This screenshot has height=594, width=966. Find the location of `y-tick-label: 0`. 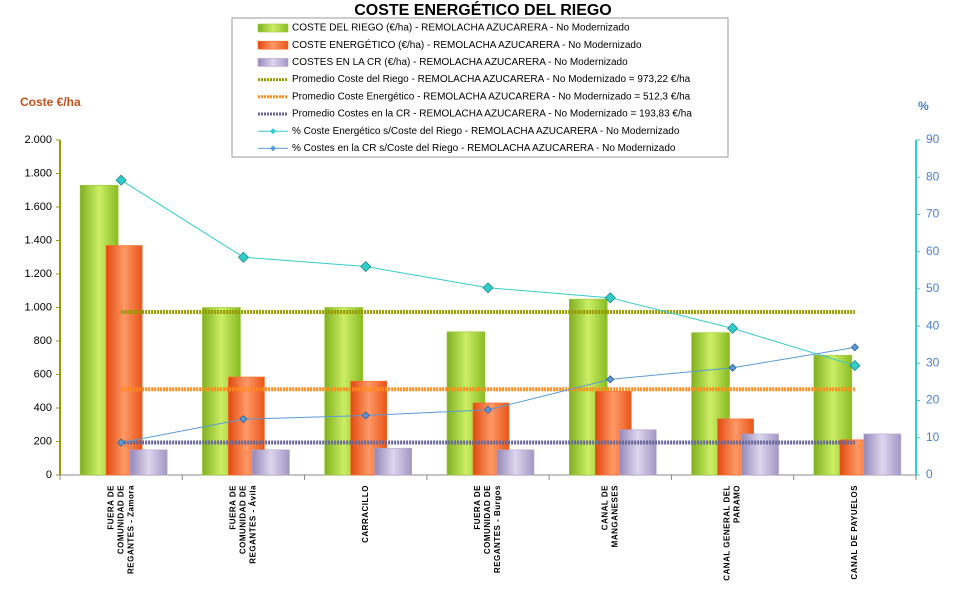

y-tick-label: 0 is located at coordinates (49, 475).